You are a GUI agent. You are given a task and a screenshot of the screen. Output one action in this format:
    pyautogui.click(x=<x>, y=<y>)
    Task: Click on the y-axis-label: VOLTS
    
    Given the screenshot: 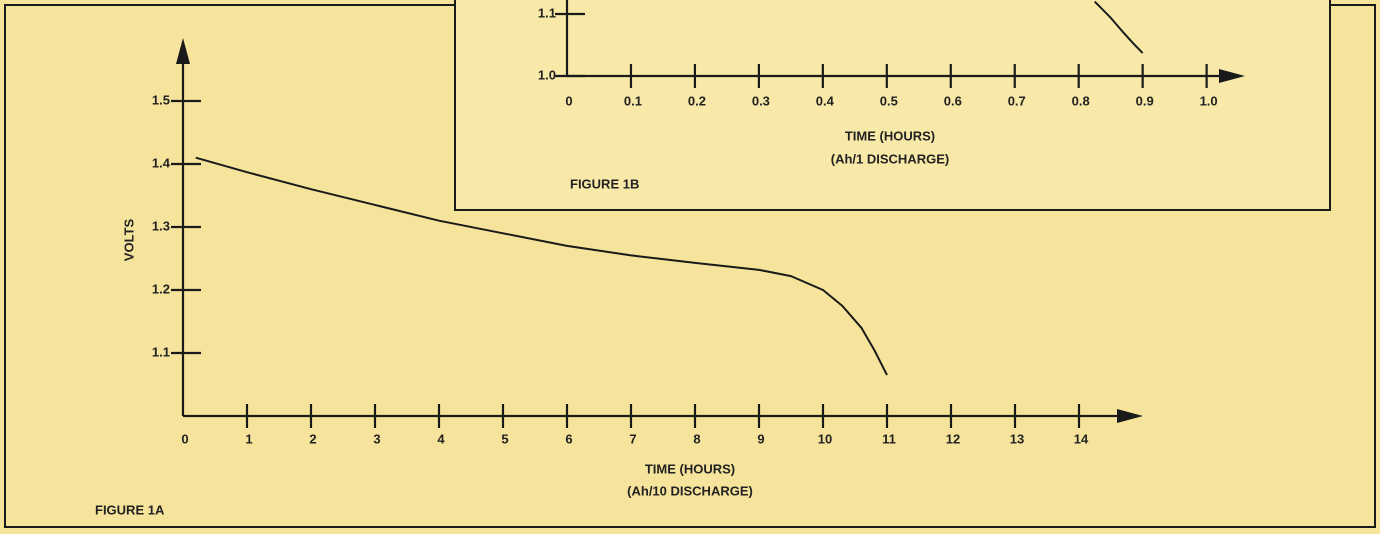 What is the action you would take?
    pyautogui.click(x=128, y=239)
    